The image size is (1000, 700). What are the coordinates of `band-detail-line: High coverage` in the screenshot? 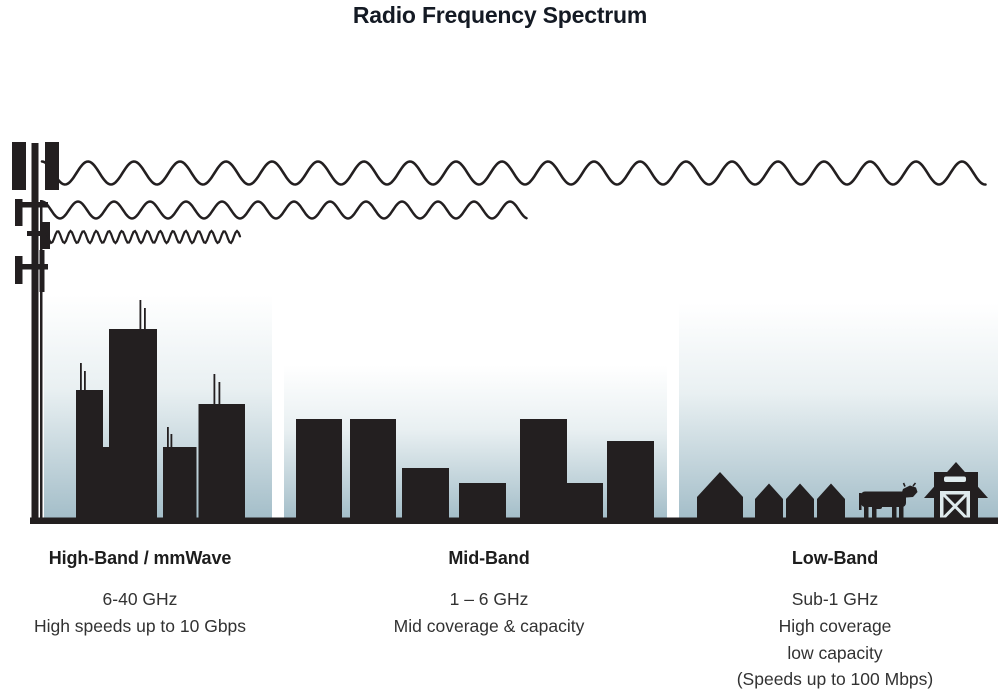 It's located at (835, 625).